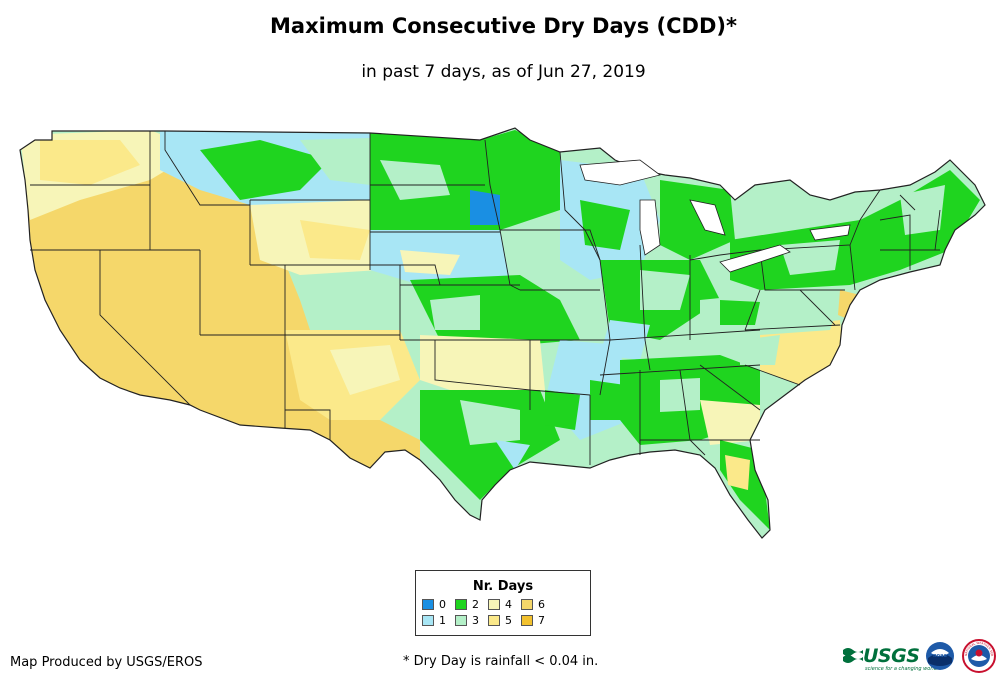 Image resolution: width=1007 pixels, height=691 pixels. I want to click on legend-label: 4, so click(508, 604).